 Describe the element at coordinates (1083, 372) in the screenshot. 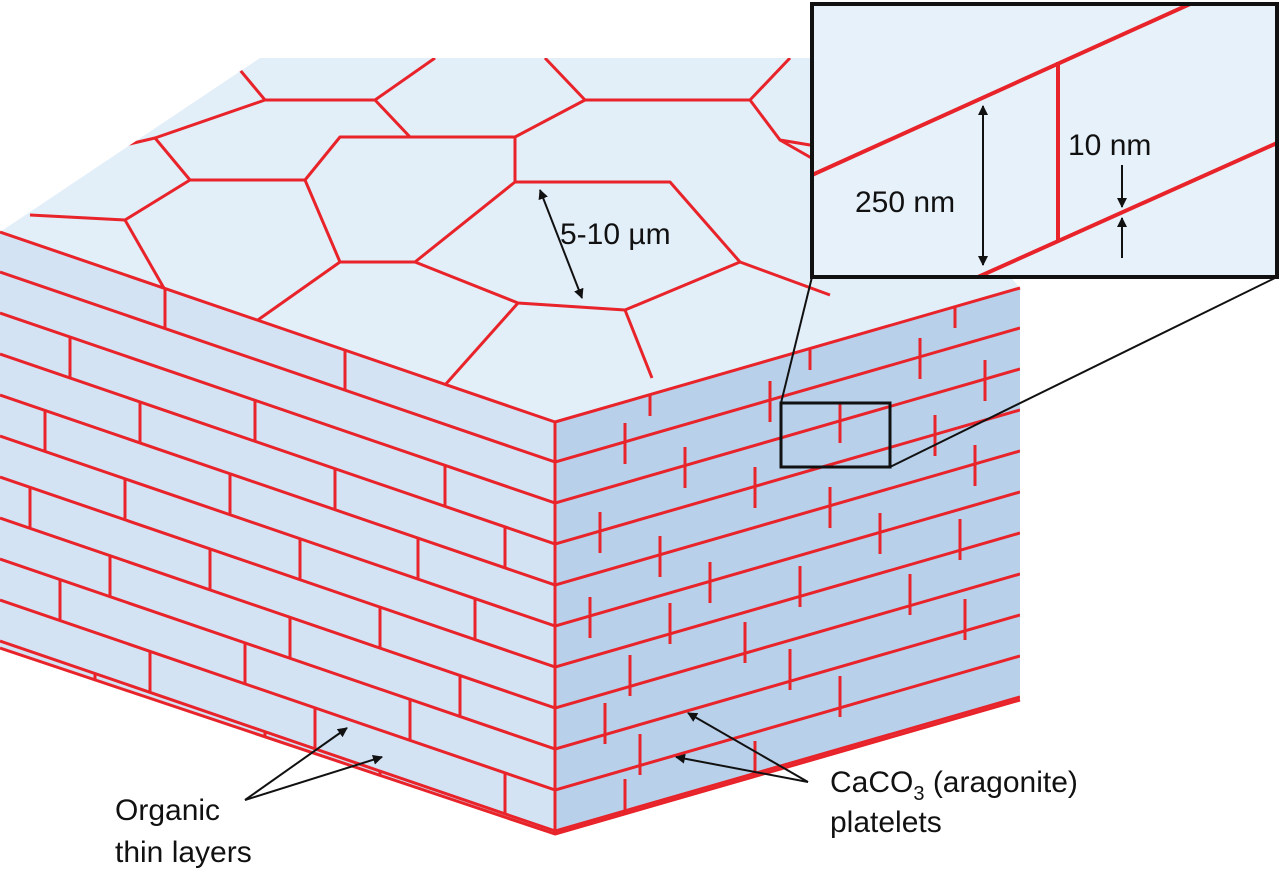

I see `zoom-leader-bottom` at that location.